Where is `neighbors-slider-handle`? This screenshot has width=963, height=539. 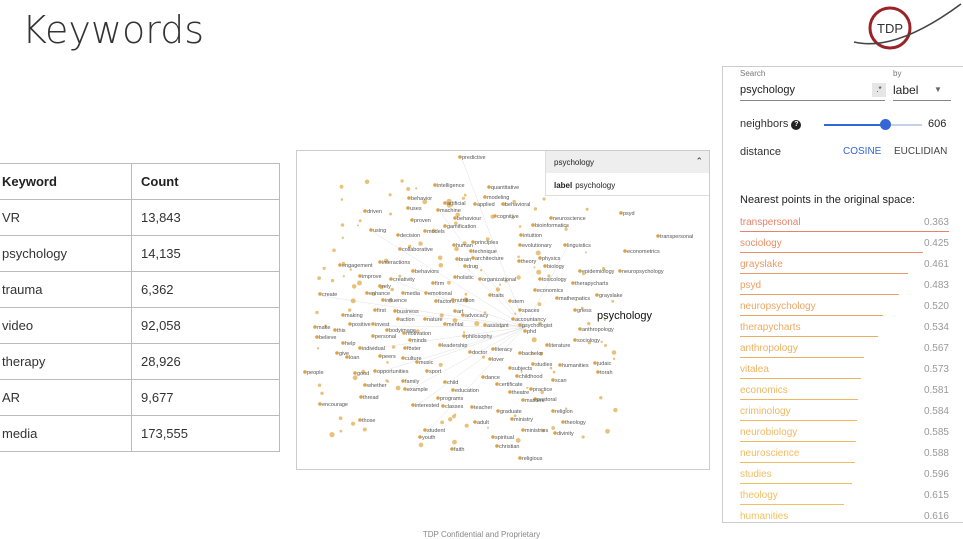 neighbors-slider-handle is located at coordinates (885, 124).